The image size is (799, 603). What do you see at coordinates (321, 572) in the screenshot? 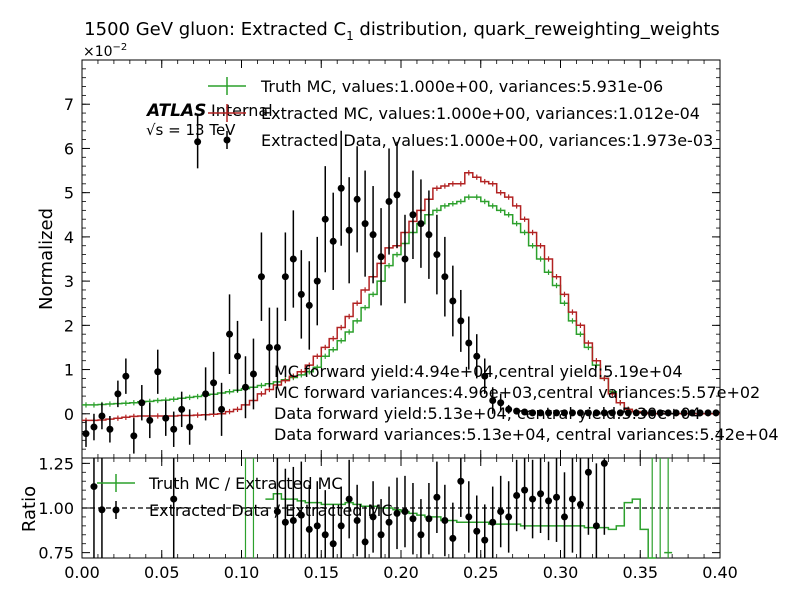
I see `ratio-x-tick-label: 0.15` at bounding box center [321, 572].